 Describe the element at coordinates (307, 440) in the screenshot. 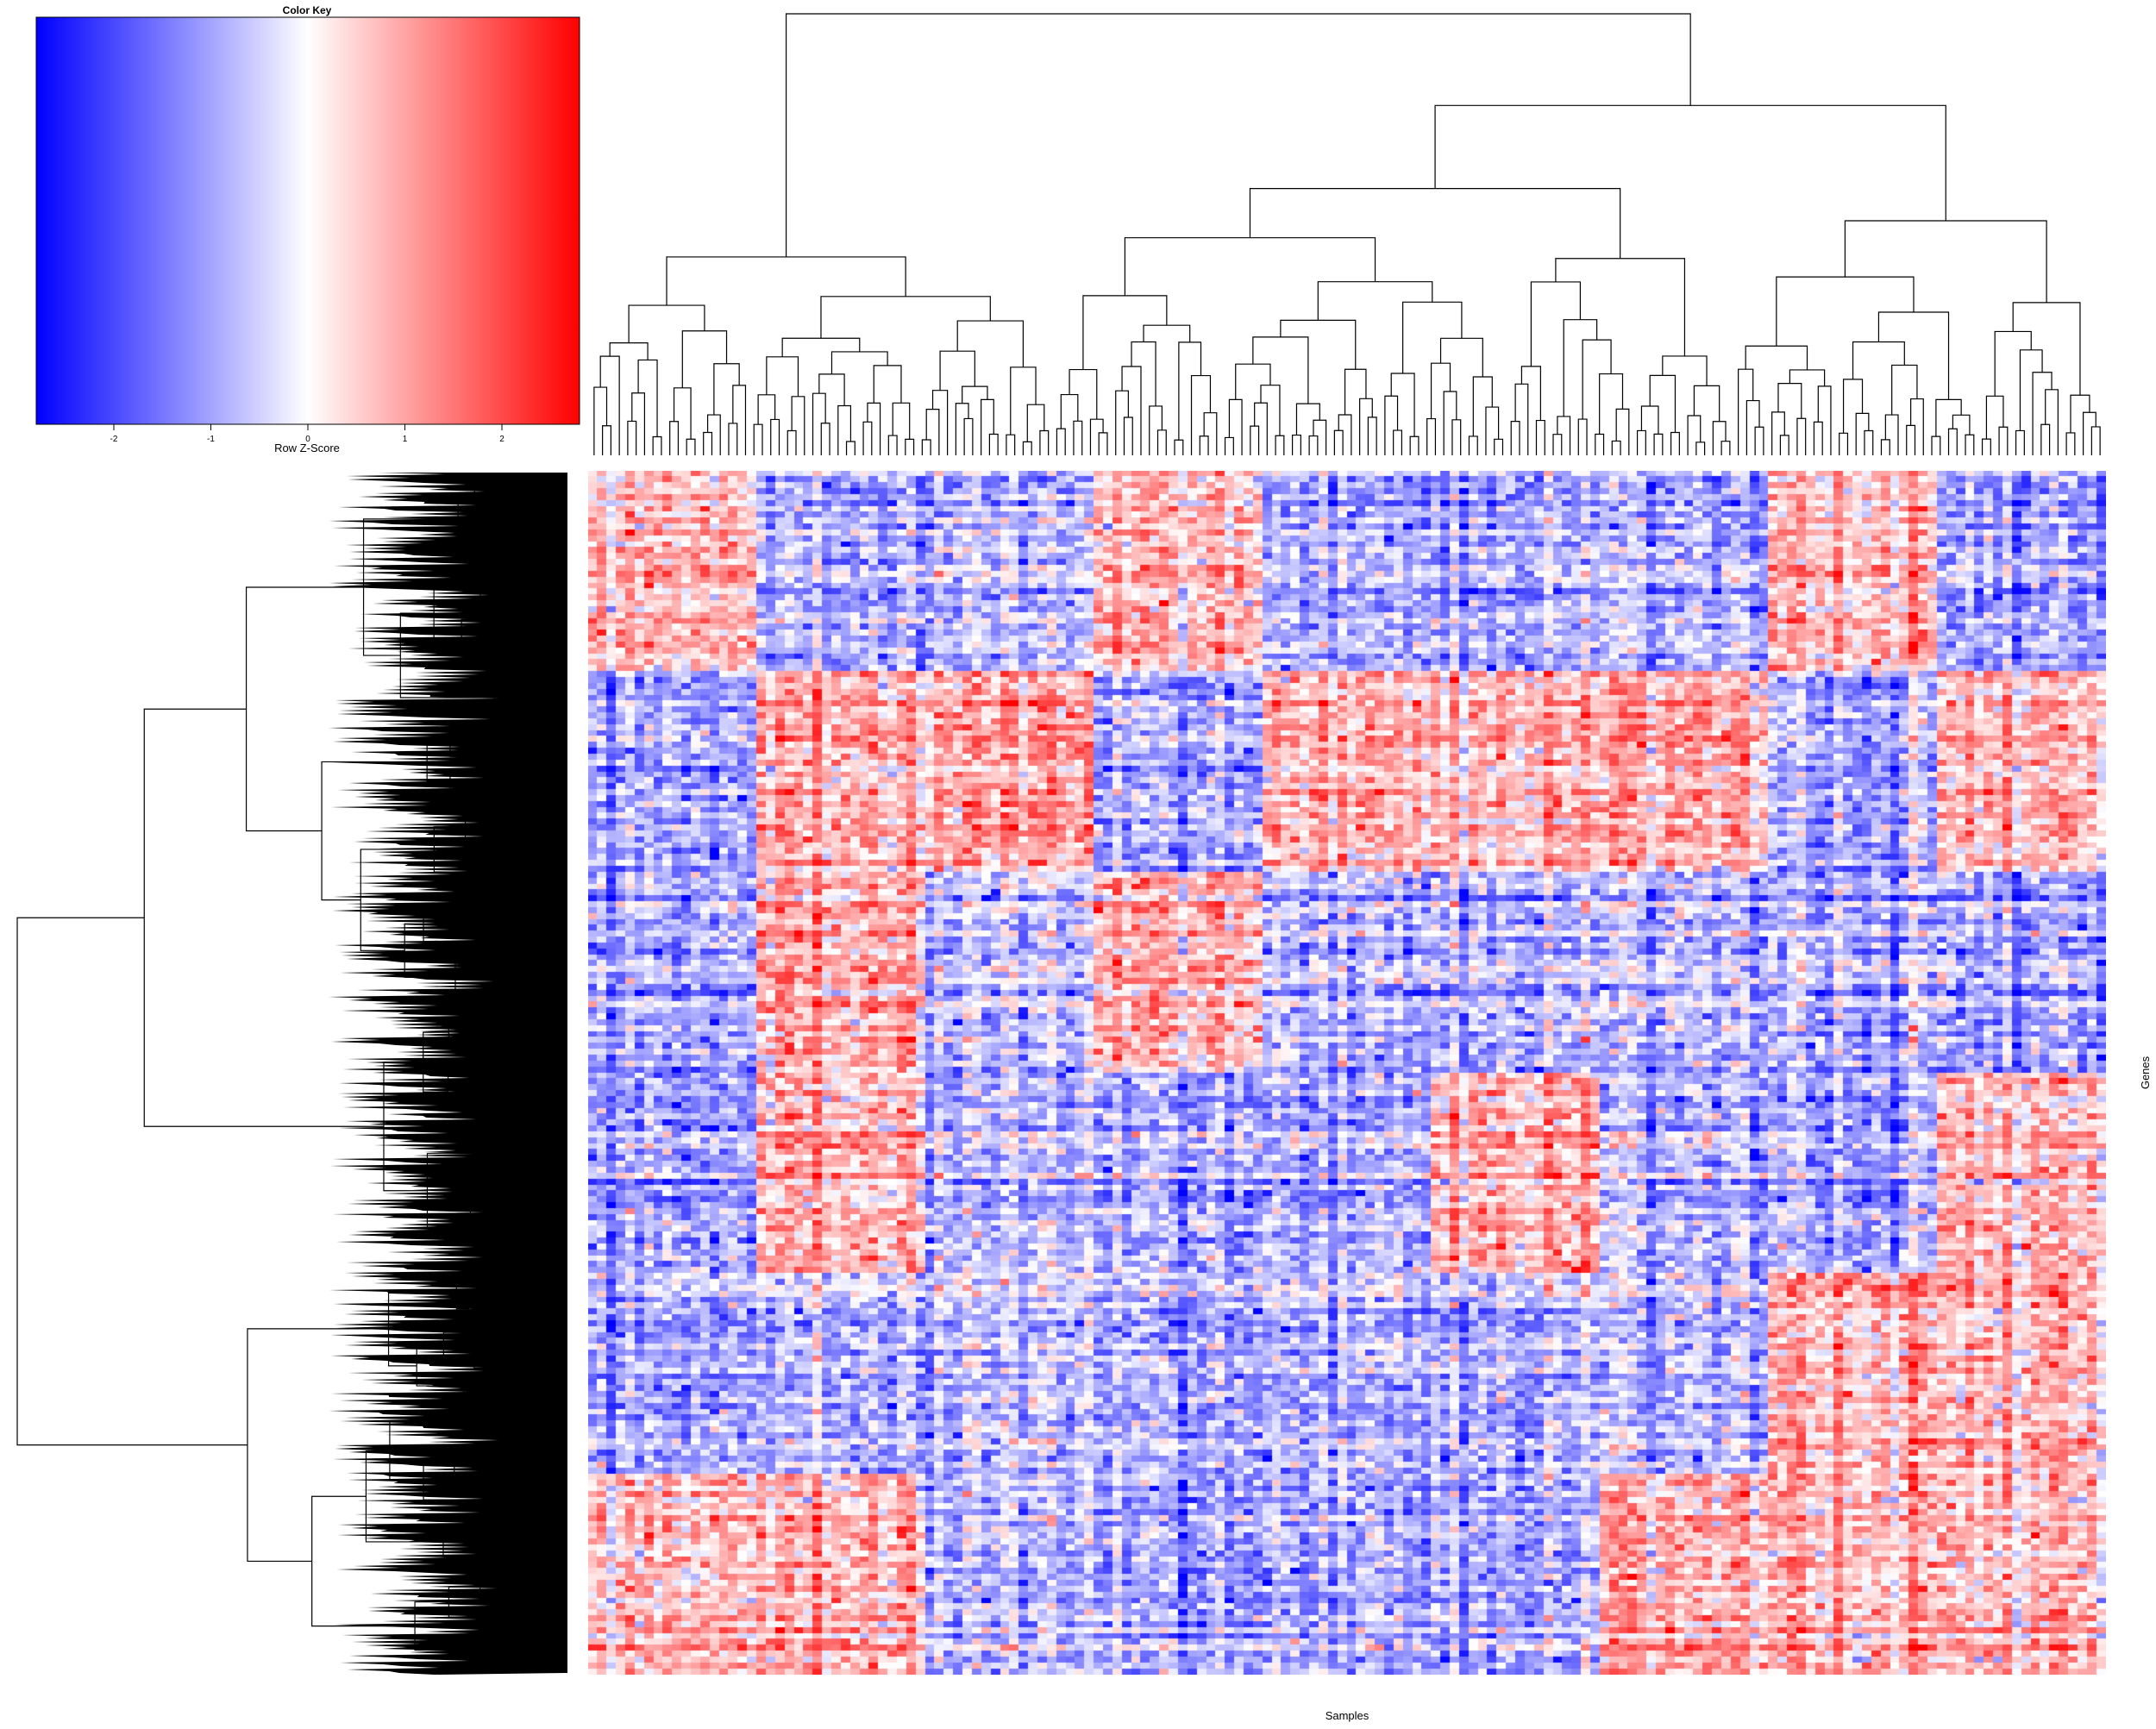

I see `color-key-tick-label: 0` at that location.